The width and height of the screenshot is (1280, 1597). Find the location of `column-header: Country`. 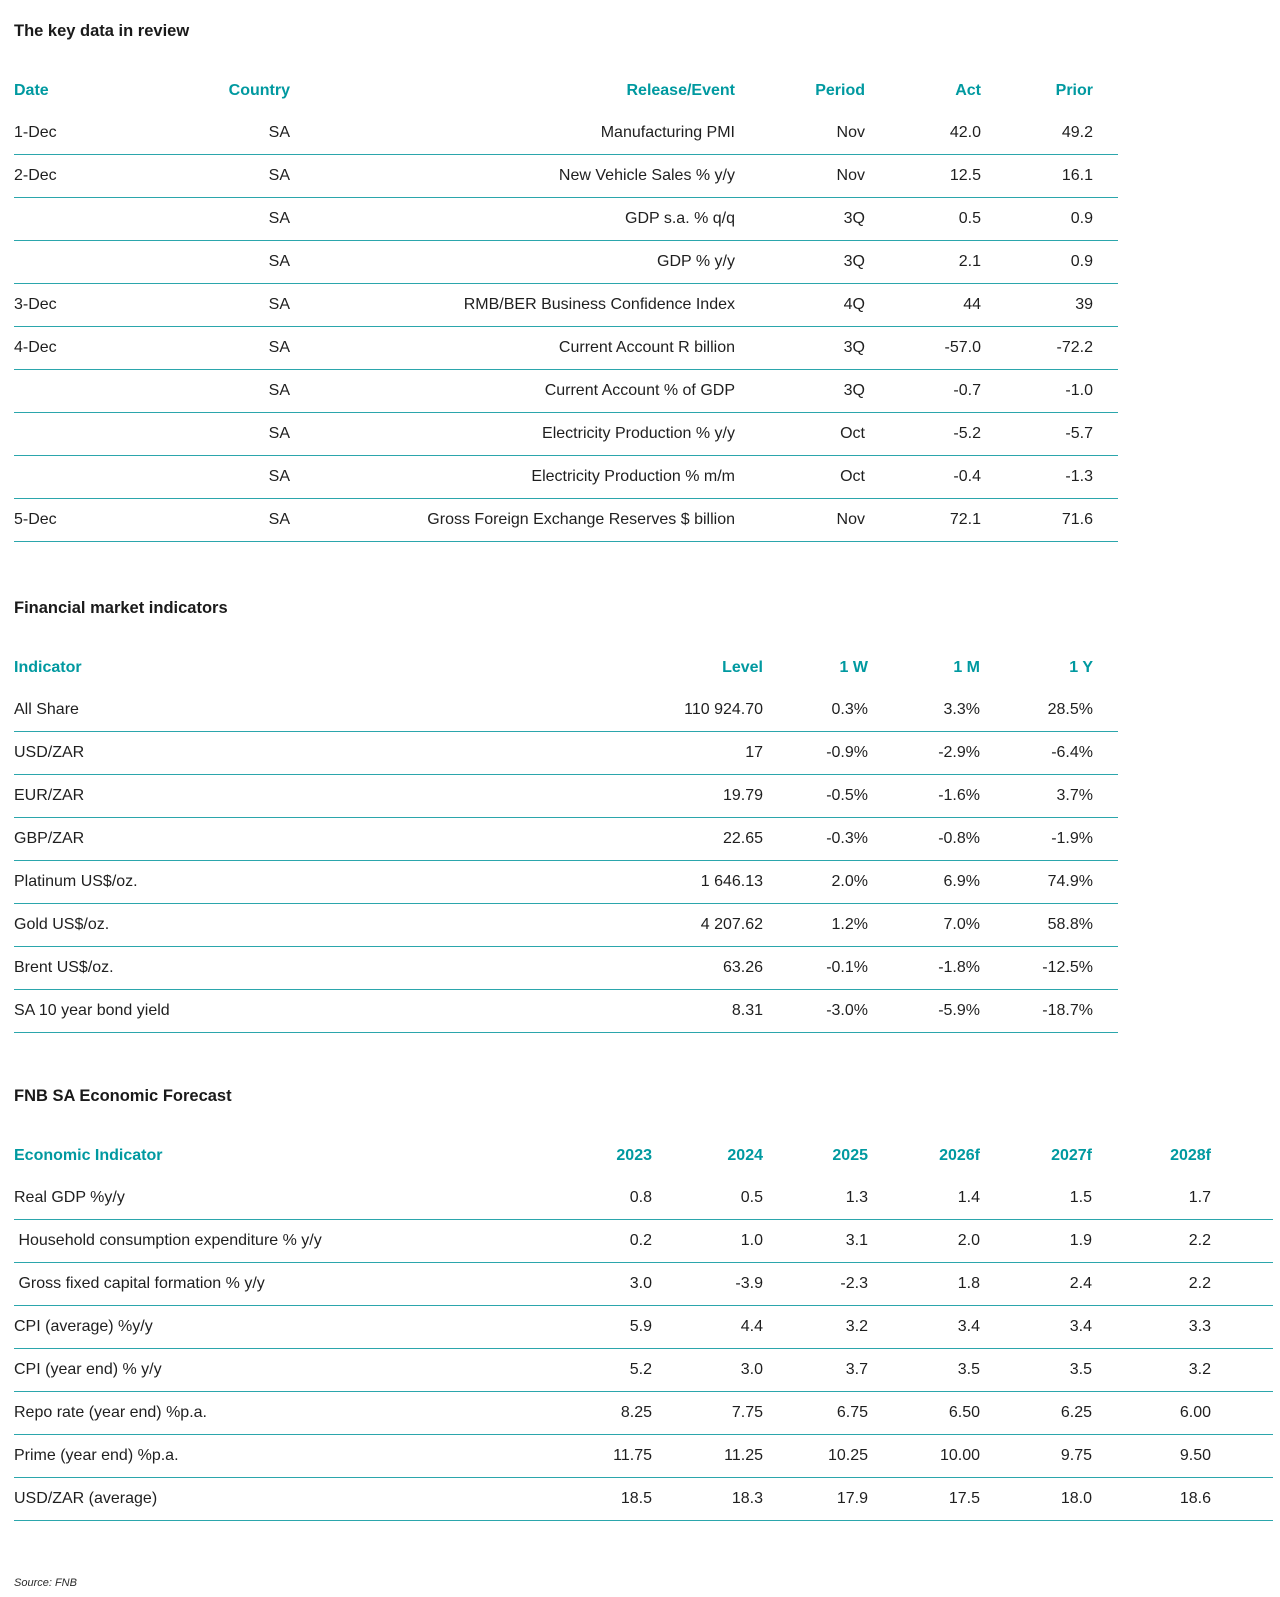

column-header: Country is located at coordinates (259, 90).